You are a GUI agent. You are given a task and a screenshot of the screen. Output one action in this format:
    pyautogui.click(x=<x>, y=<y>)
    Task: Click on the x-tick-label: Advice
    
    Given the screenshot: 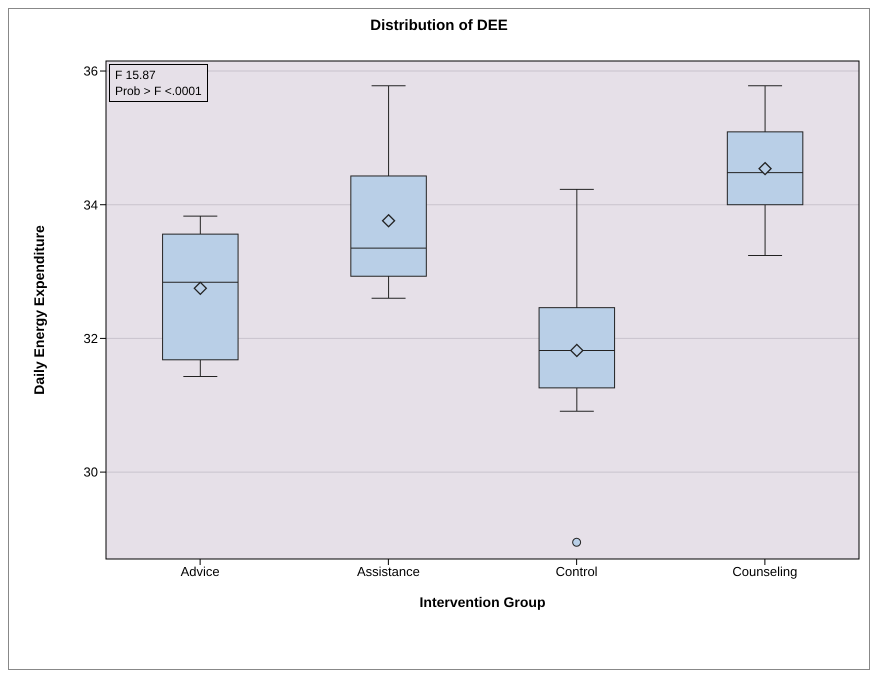 What is the action you would take?
    pyautogui.click(x=200, y=572)
    